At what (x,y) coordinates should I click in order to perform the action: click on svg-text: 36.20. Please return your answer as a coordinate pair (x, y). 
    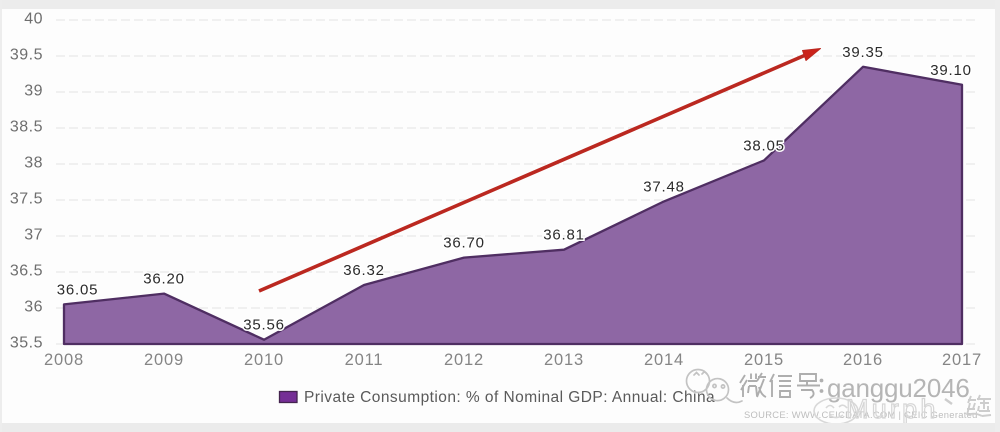
    Looking at the image, I should click on (164, 279).